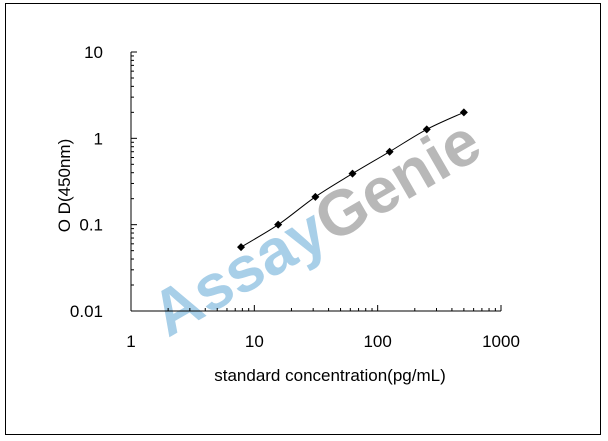  I want to click on x-tick-label: 1000, so click(501, 341).